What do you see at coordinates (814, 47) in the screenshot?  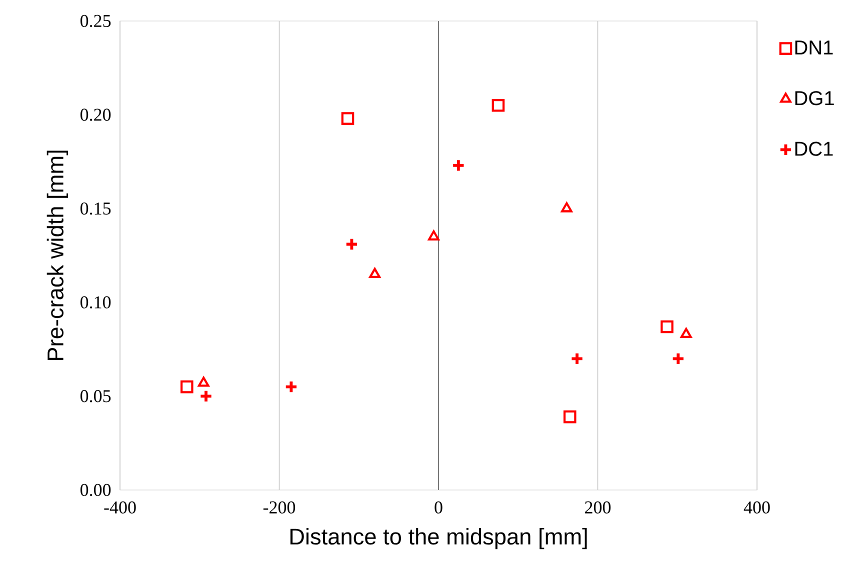 I see `legend-label: DN1` at bounding box center [814, 47].